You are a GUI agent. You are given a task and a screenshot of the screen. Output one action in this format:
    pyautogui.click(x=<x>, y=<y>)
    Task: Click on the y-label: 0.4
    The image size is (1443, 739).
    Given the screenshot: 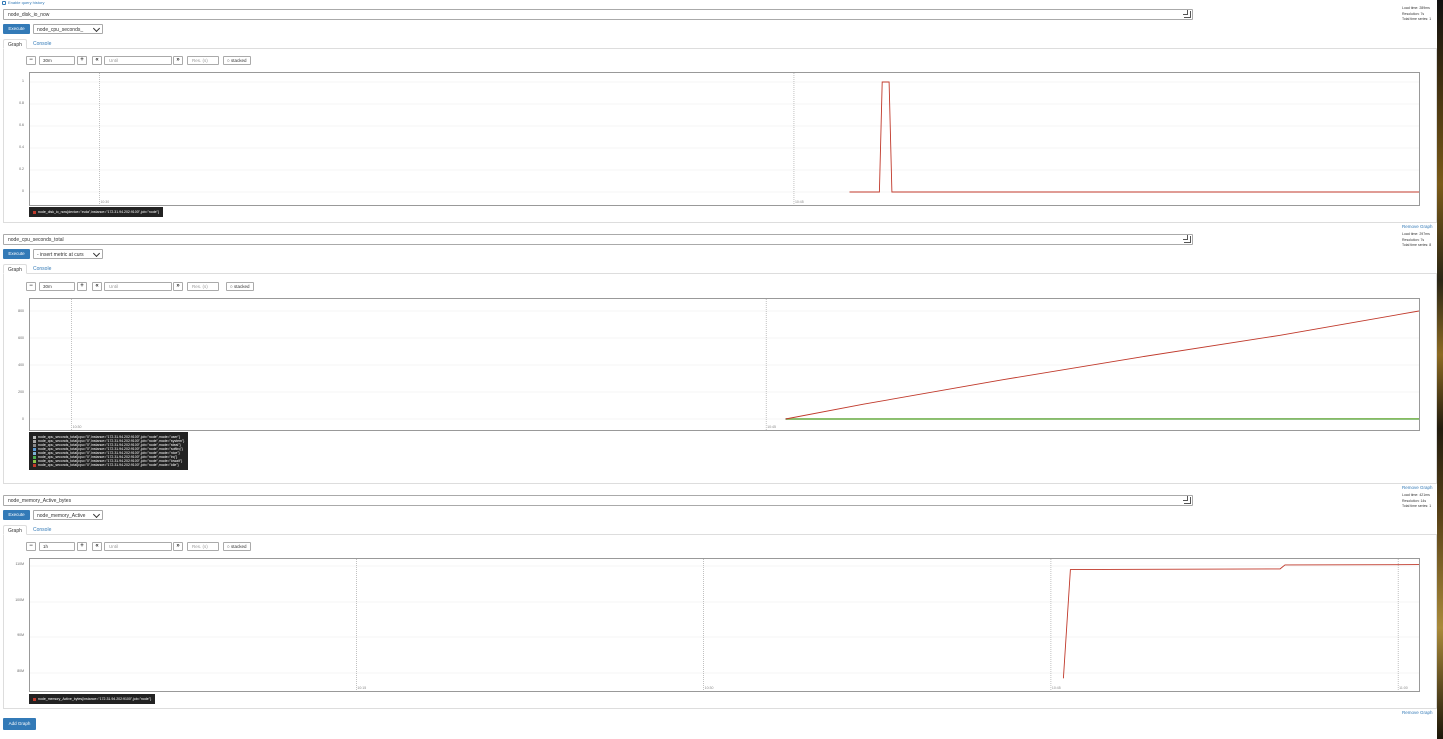 What is the action you would take?
    pyautogui.click(x=21, y=147)
    